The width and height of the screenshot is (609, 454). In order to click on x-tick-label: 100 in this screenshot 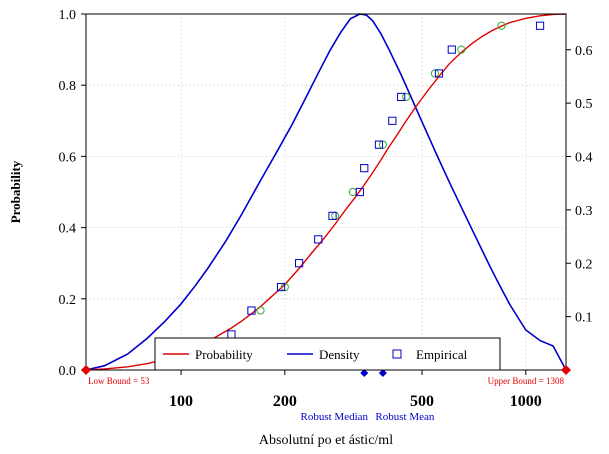, I will do `click(181, 401)`.